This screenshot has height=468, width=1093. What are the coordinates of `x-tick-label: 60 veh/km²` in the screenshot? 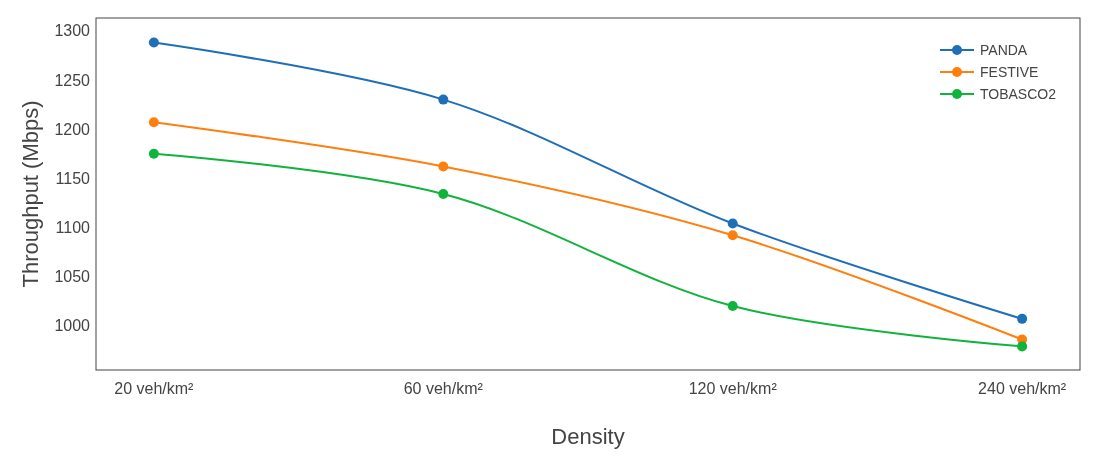 It's located at (443, 388).